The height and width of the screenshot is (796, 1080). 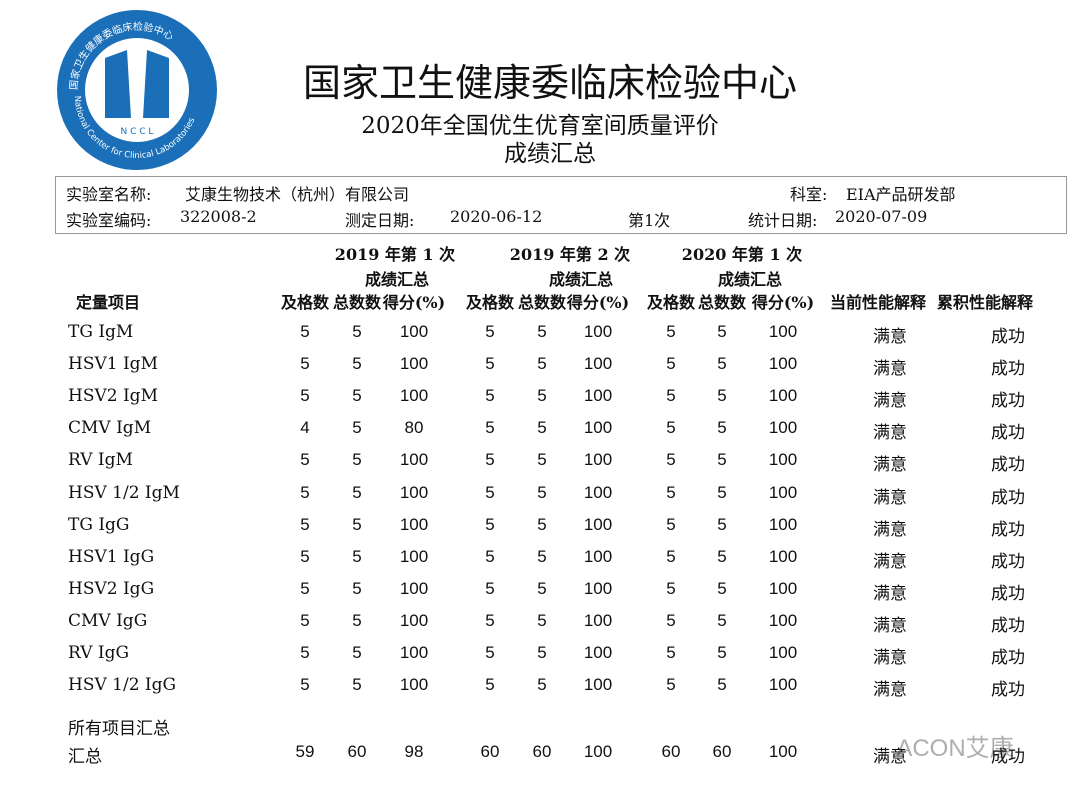 What do you see at coordinates (111, 556) in the screenshot?
I see `item-name: HSV1 IgG` at bounding box center [111, 556].